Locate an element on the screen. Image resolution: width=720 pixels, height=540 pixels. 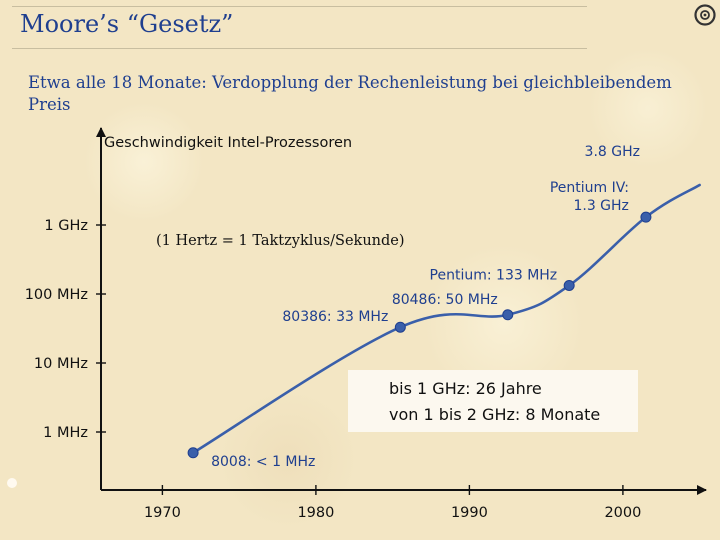
title-rule-top is located at coordinates (299, 6).